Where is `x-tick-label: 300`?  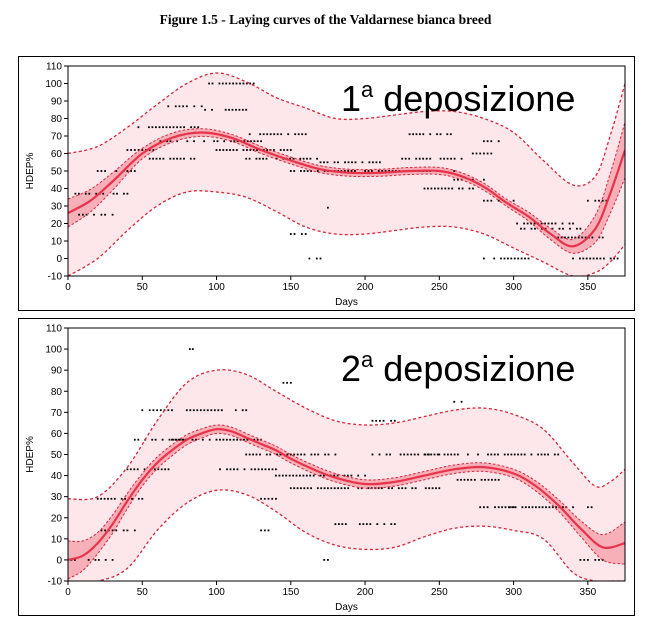 x-tick-label: 300 is located at coordinates (513, 592).